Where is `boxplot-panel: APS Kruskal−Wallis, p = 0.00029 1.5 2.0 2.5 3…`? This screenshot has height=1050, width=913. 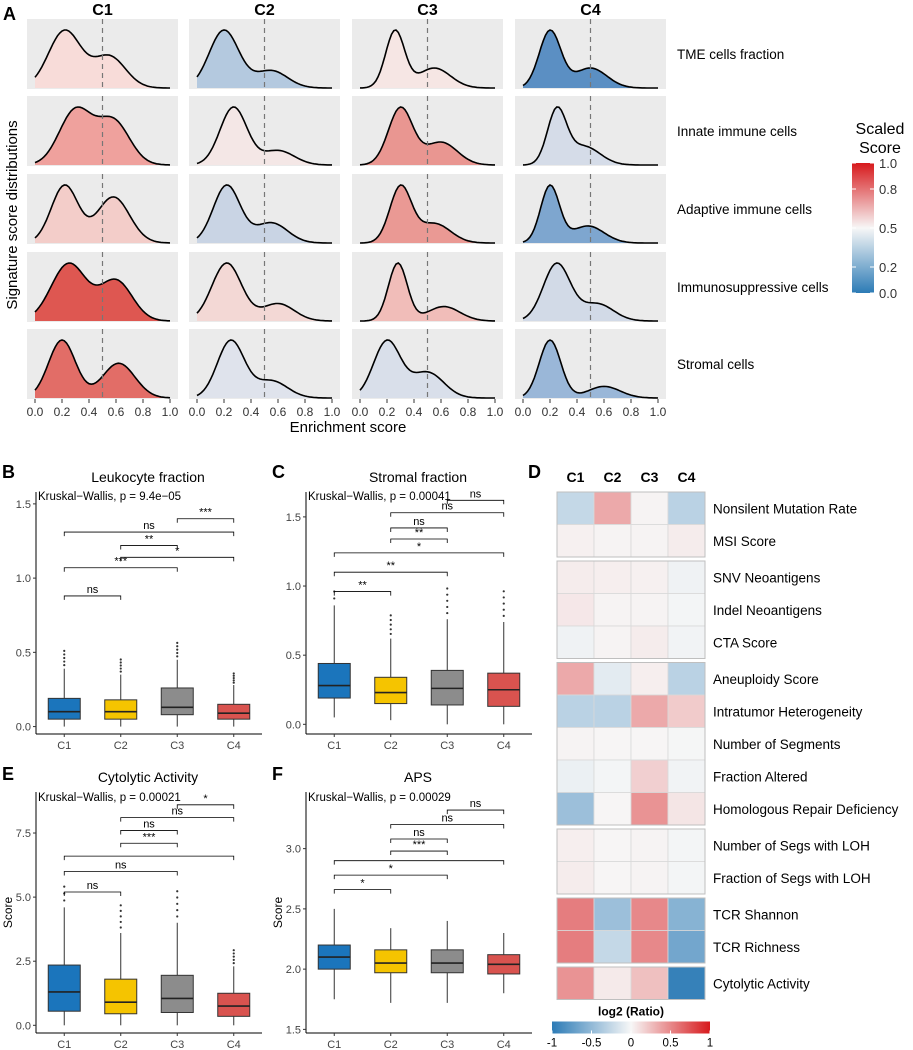
boxplot-panel: APS Kruskal−Wallis, p = 0.00029 1.5 2.0 2.5 3… is located at coordinates (401, 909).